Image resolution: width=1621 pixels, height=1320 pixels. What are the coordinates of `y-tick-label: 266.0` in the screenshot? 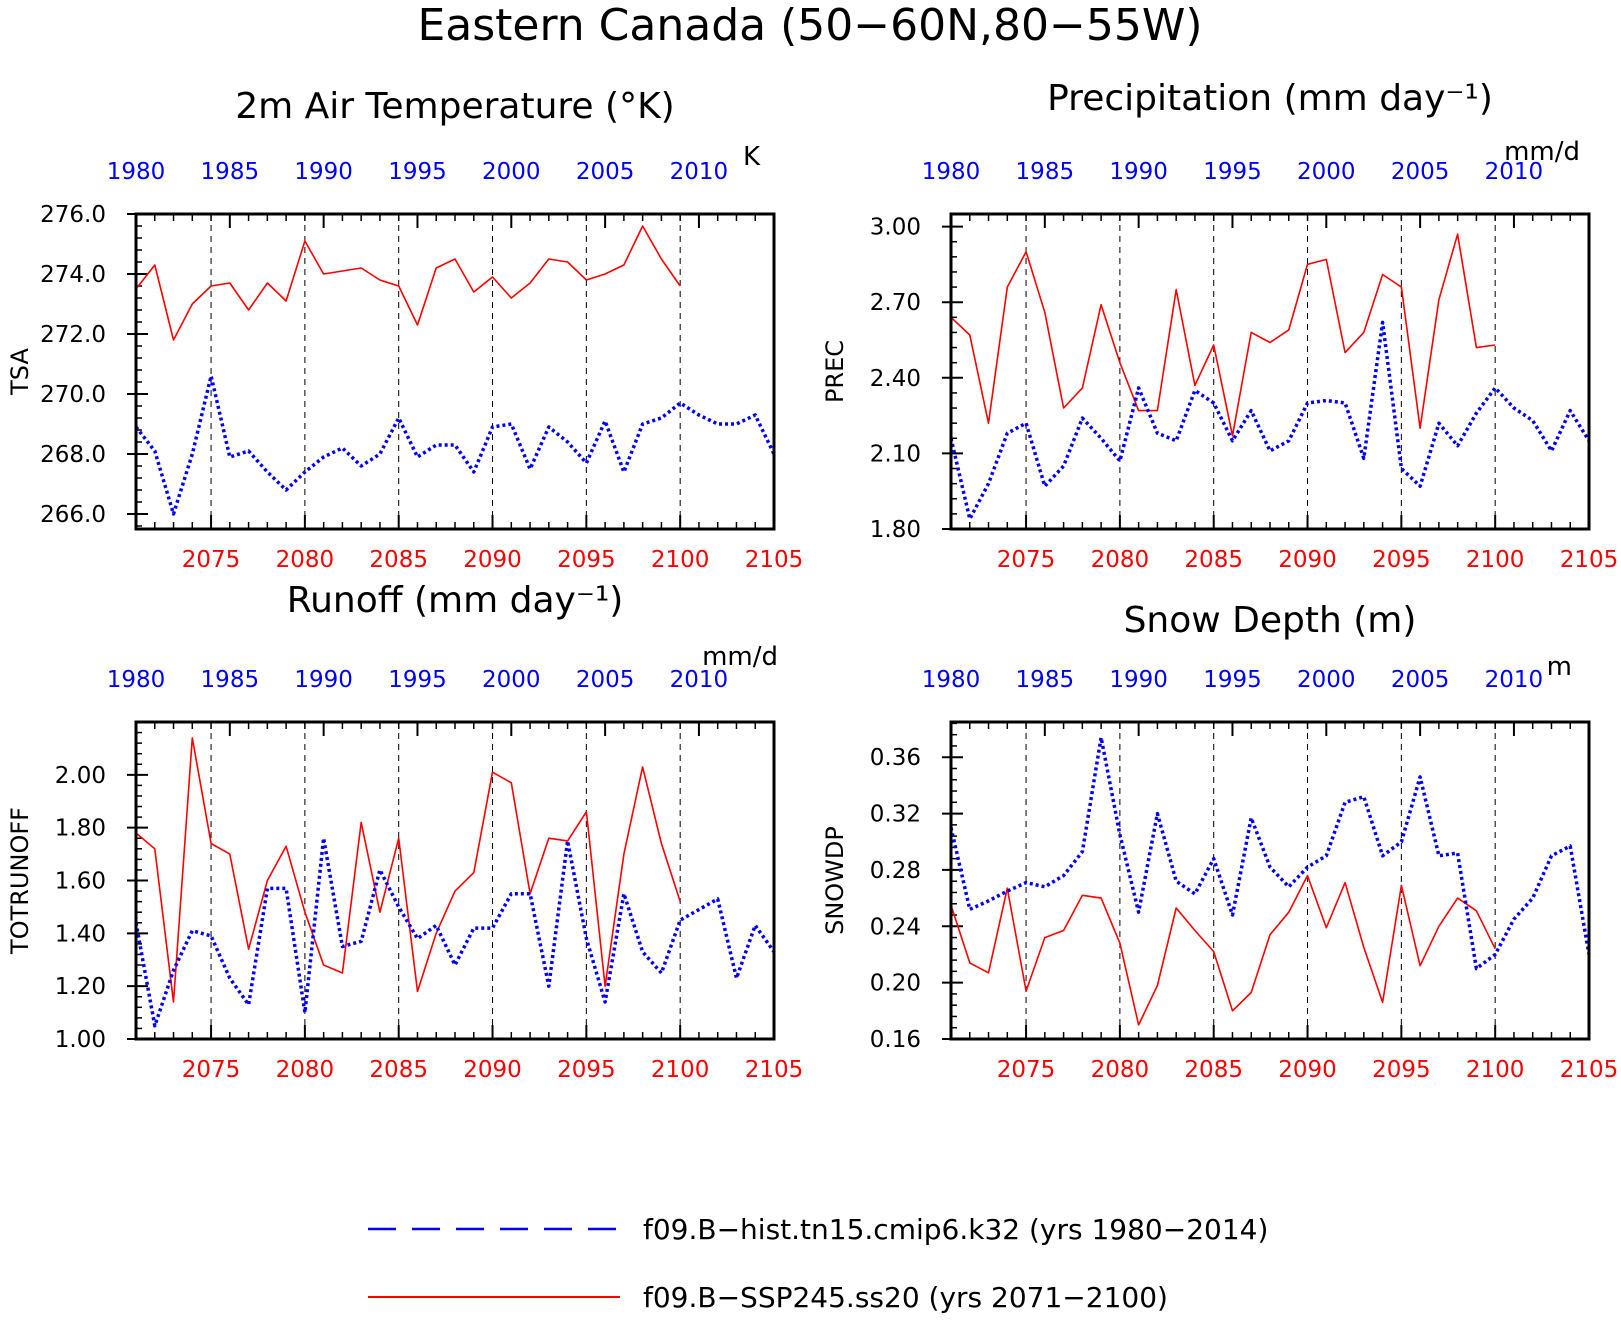 It's located at (73, 515).